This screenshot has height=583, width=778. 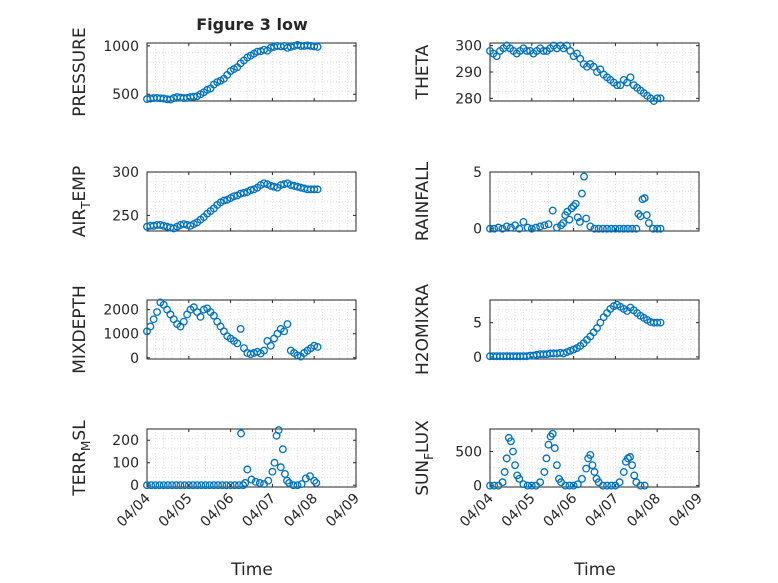 What do you see at coordinates (519, 511) in the screenshot?
I see `sun-flux-xtick-label: 04/05` at bounding box center [519, 511].